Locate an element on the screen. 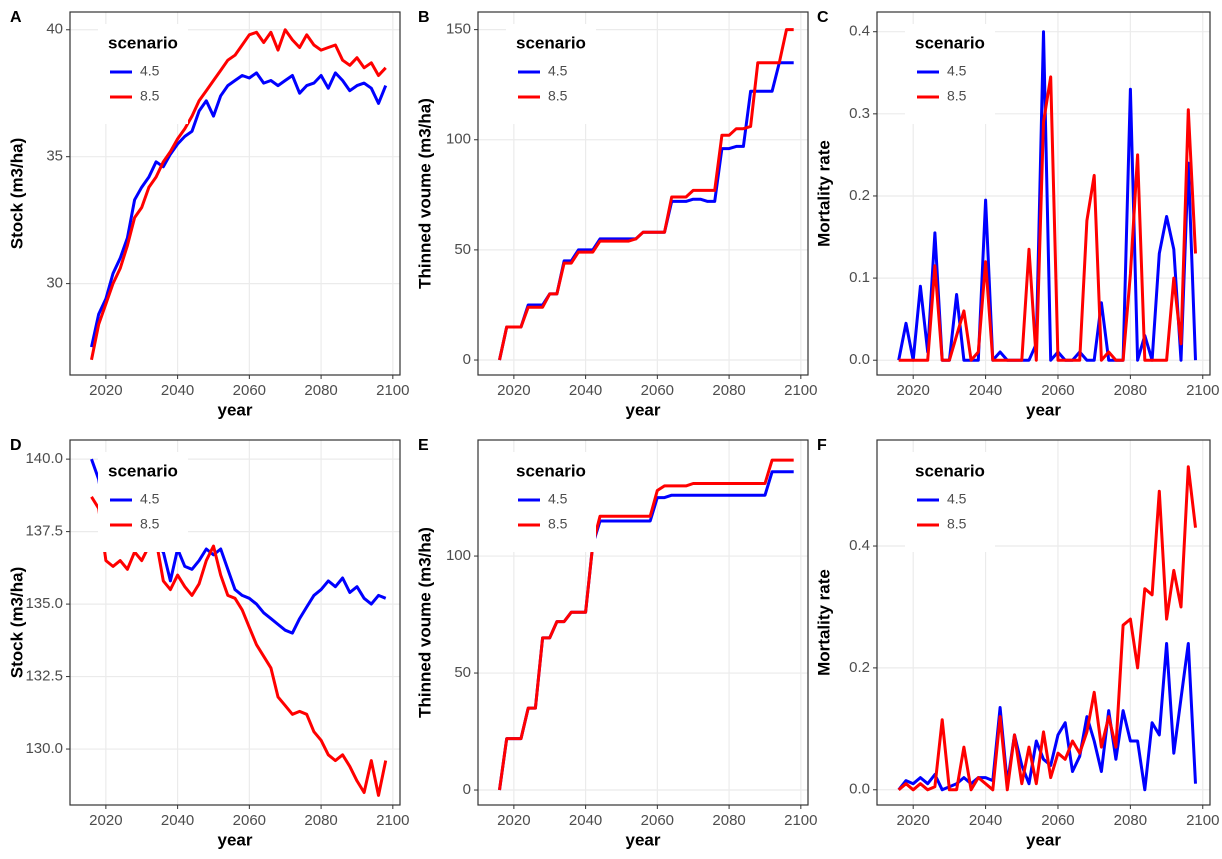  y-tick-label: 135.0 is located at coordinates (44, 603).